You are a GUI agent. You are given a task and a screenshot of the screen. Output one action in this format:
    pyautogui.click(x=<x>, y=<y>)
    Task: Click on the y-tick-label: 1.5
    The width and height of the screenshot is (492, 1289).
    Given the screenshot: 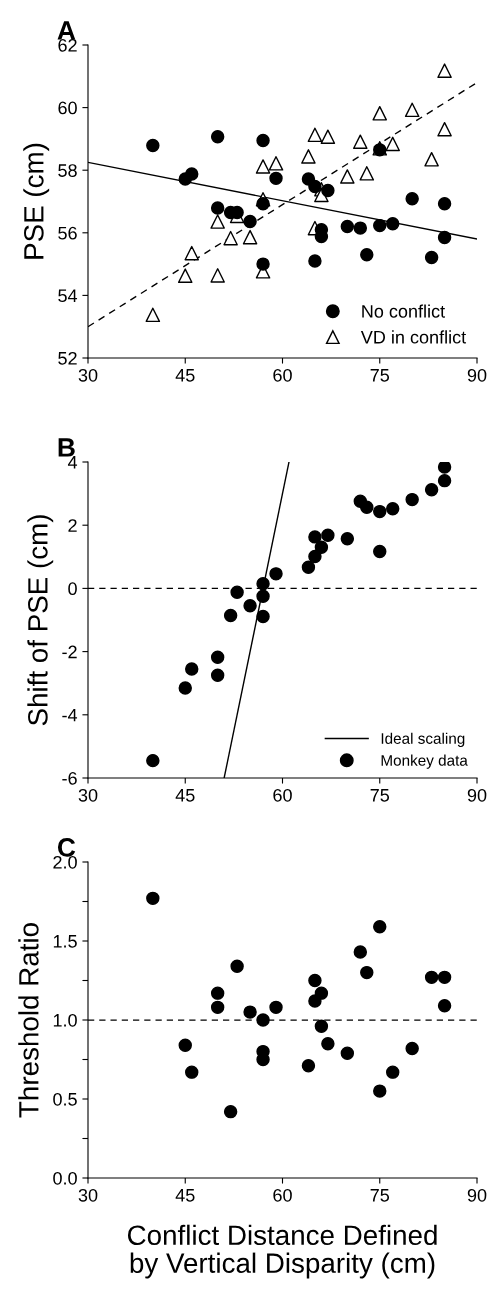 What is the action you would take?
    pyautogui.click(x=65, y=941)
    